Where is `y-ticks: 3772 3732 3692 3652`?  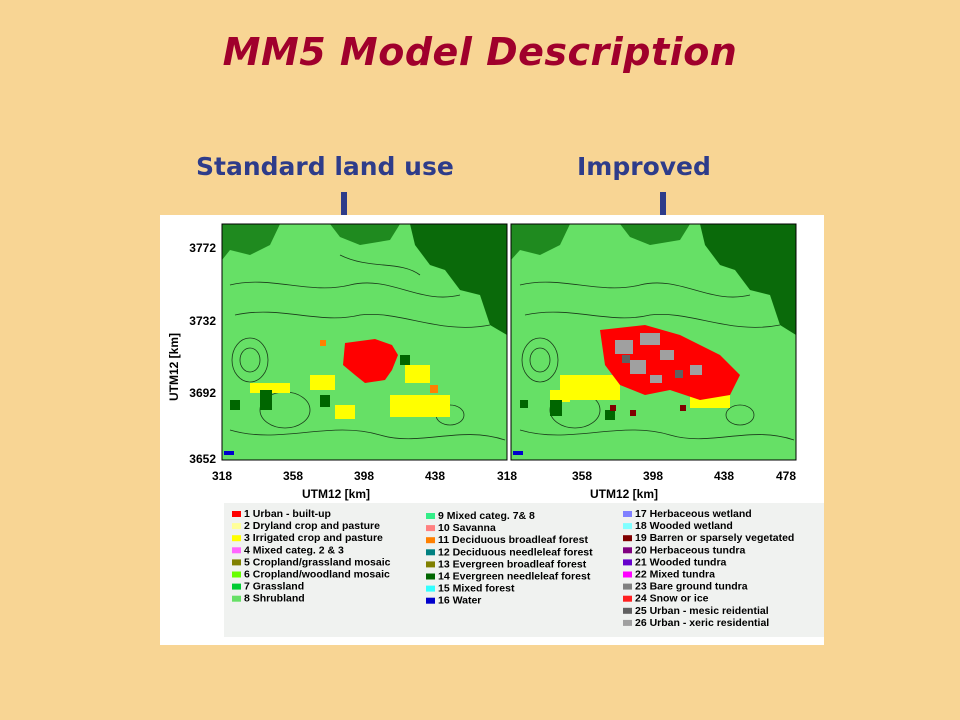
y-ticks: 3772 3732 3692 3652 is located at coordinates (202, 353).